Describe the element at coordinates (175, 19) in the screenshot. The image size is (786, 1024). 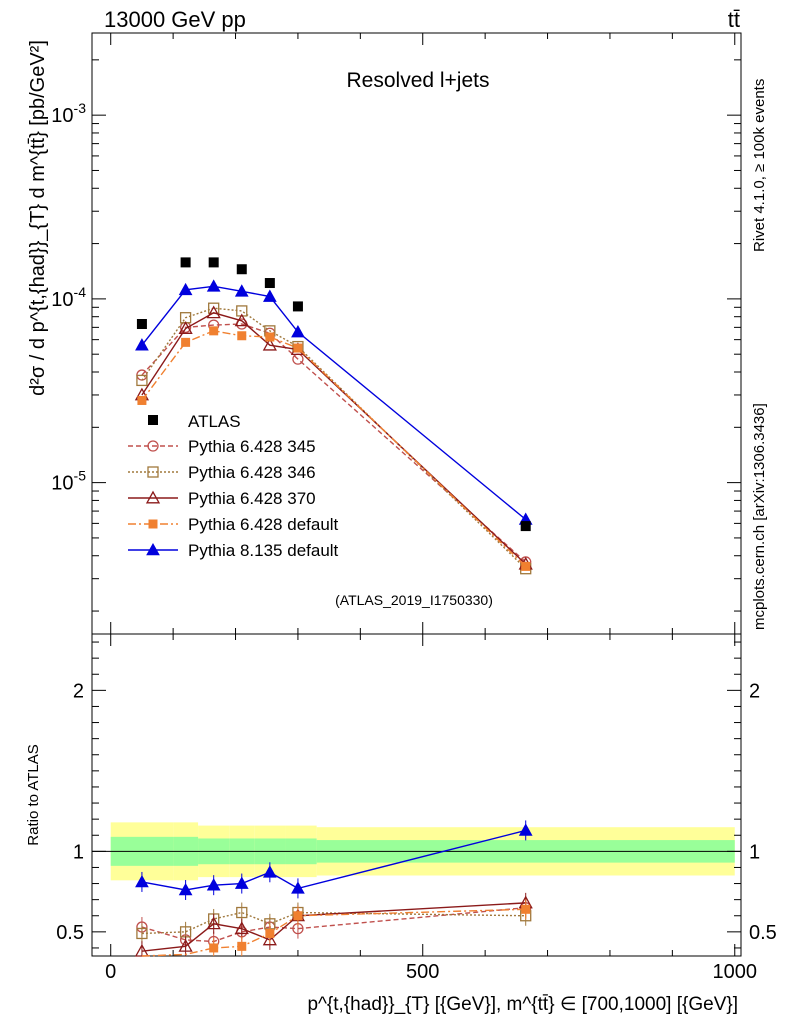
I see `header-left: 13000 GeV pp` at that location.